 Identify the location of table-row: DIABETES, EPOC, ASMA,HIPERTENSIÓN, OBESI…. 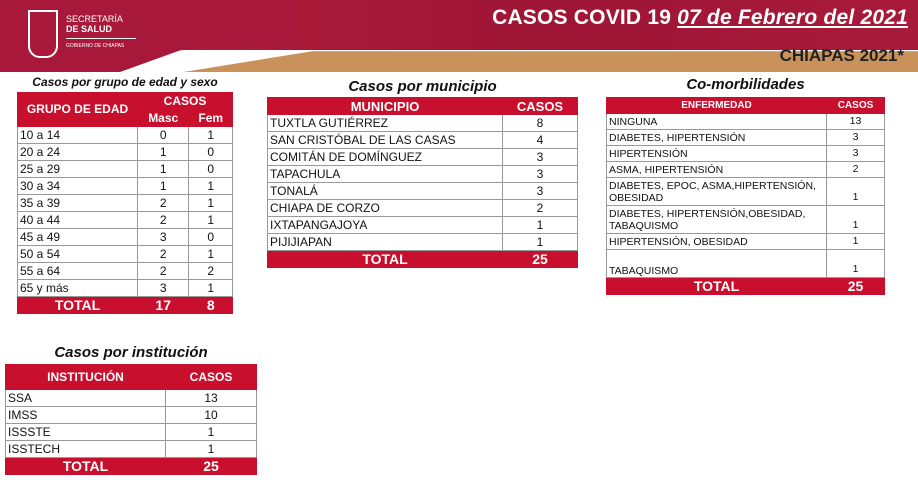
(745, 191).